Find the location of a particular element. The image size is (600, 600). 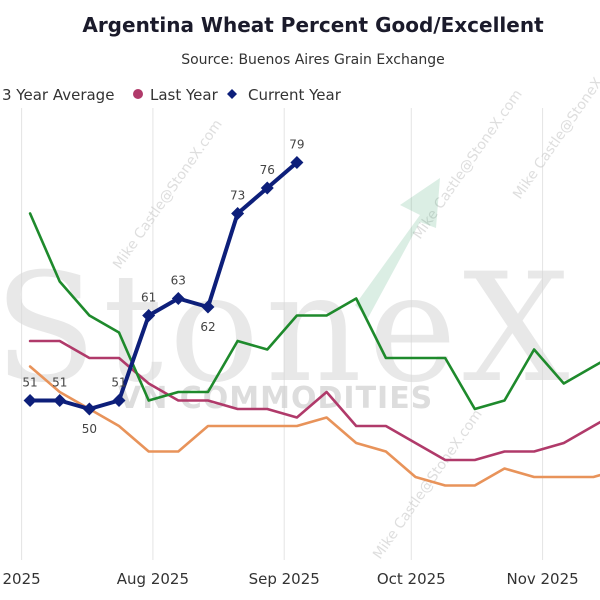

data-label: 63 is located at coordinates (178, 281).